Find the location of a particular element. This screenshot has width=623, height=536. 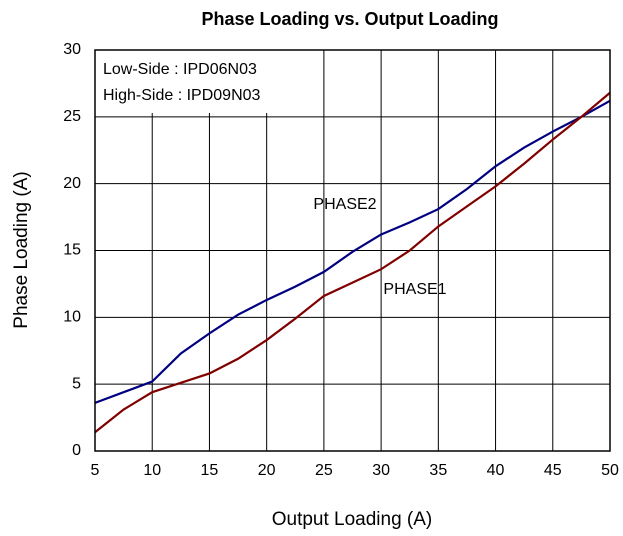

y-tick-label: 0 is located at coordinates (76, 450).